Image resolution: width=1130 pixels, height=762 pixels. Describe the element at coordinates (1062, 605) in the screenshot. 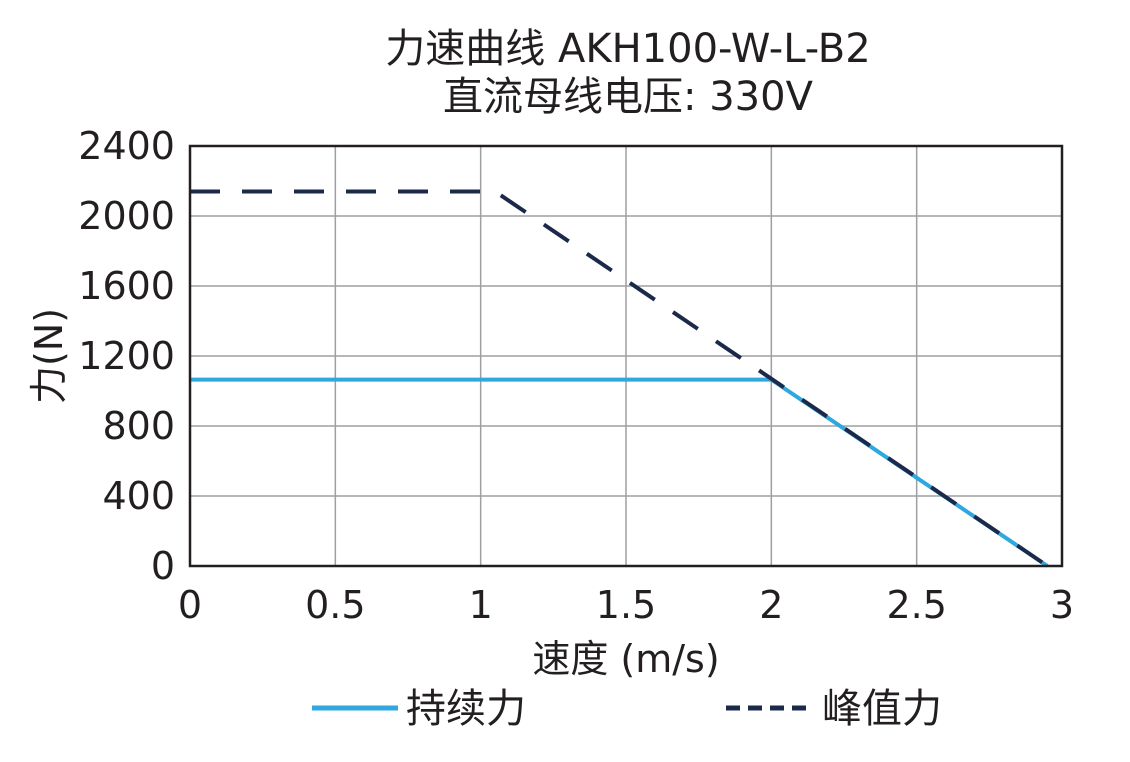

I see `x-tick-label-6: 3` at that location.